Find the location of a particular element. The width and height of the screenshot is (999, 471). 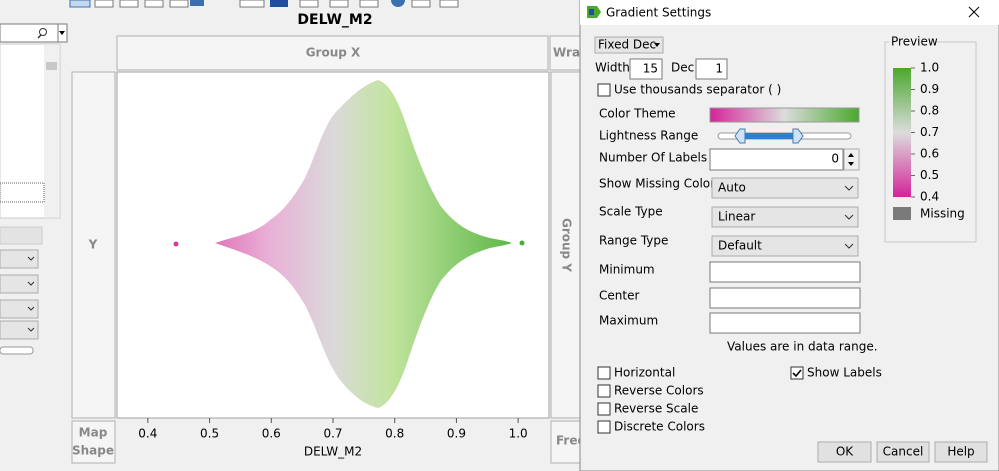

graph-title: DELW_M2 is located at coordinates (334, 20).